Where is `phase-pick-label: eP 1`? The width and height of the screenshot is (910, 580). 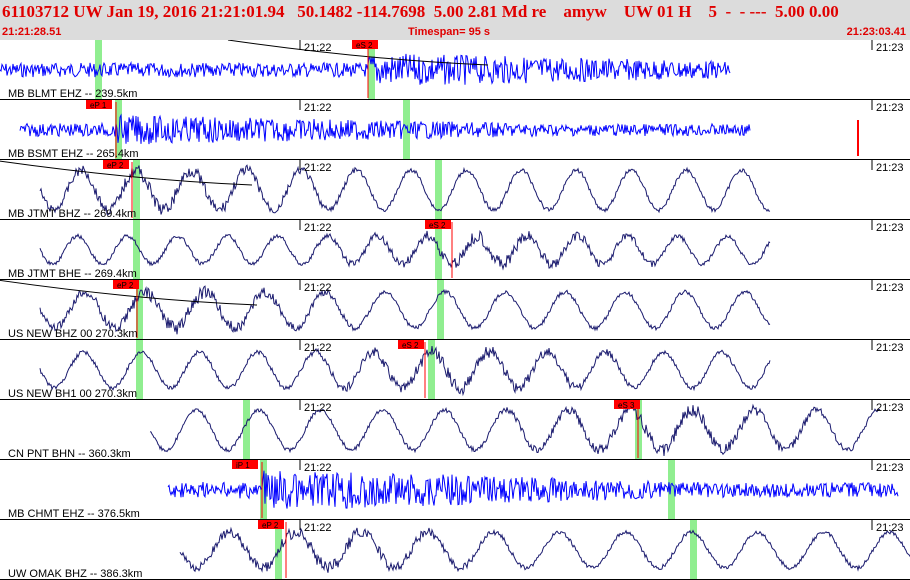
phase-pick-label: eP 1 is located at coordinates (98, 105).